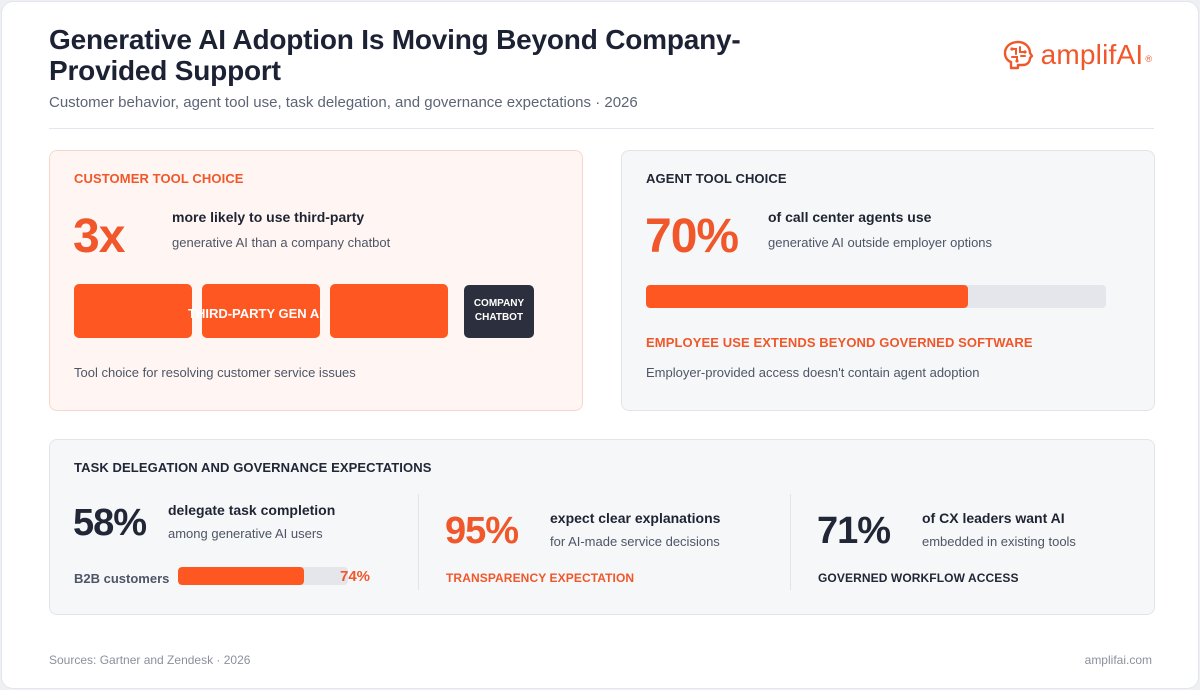 This screenshot has width=1200, height=690. Describe the element at coordinates (99, 236) in the screenshot. I see `customer-big-stat: 3x` at that location.